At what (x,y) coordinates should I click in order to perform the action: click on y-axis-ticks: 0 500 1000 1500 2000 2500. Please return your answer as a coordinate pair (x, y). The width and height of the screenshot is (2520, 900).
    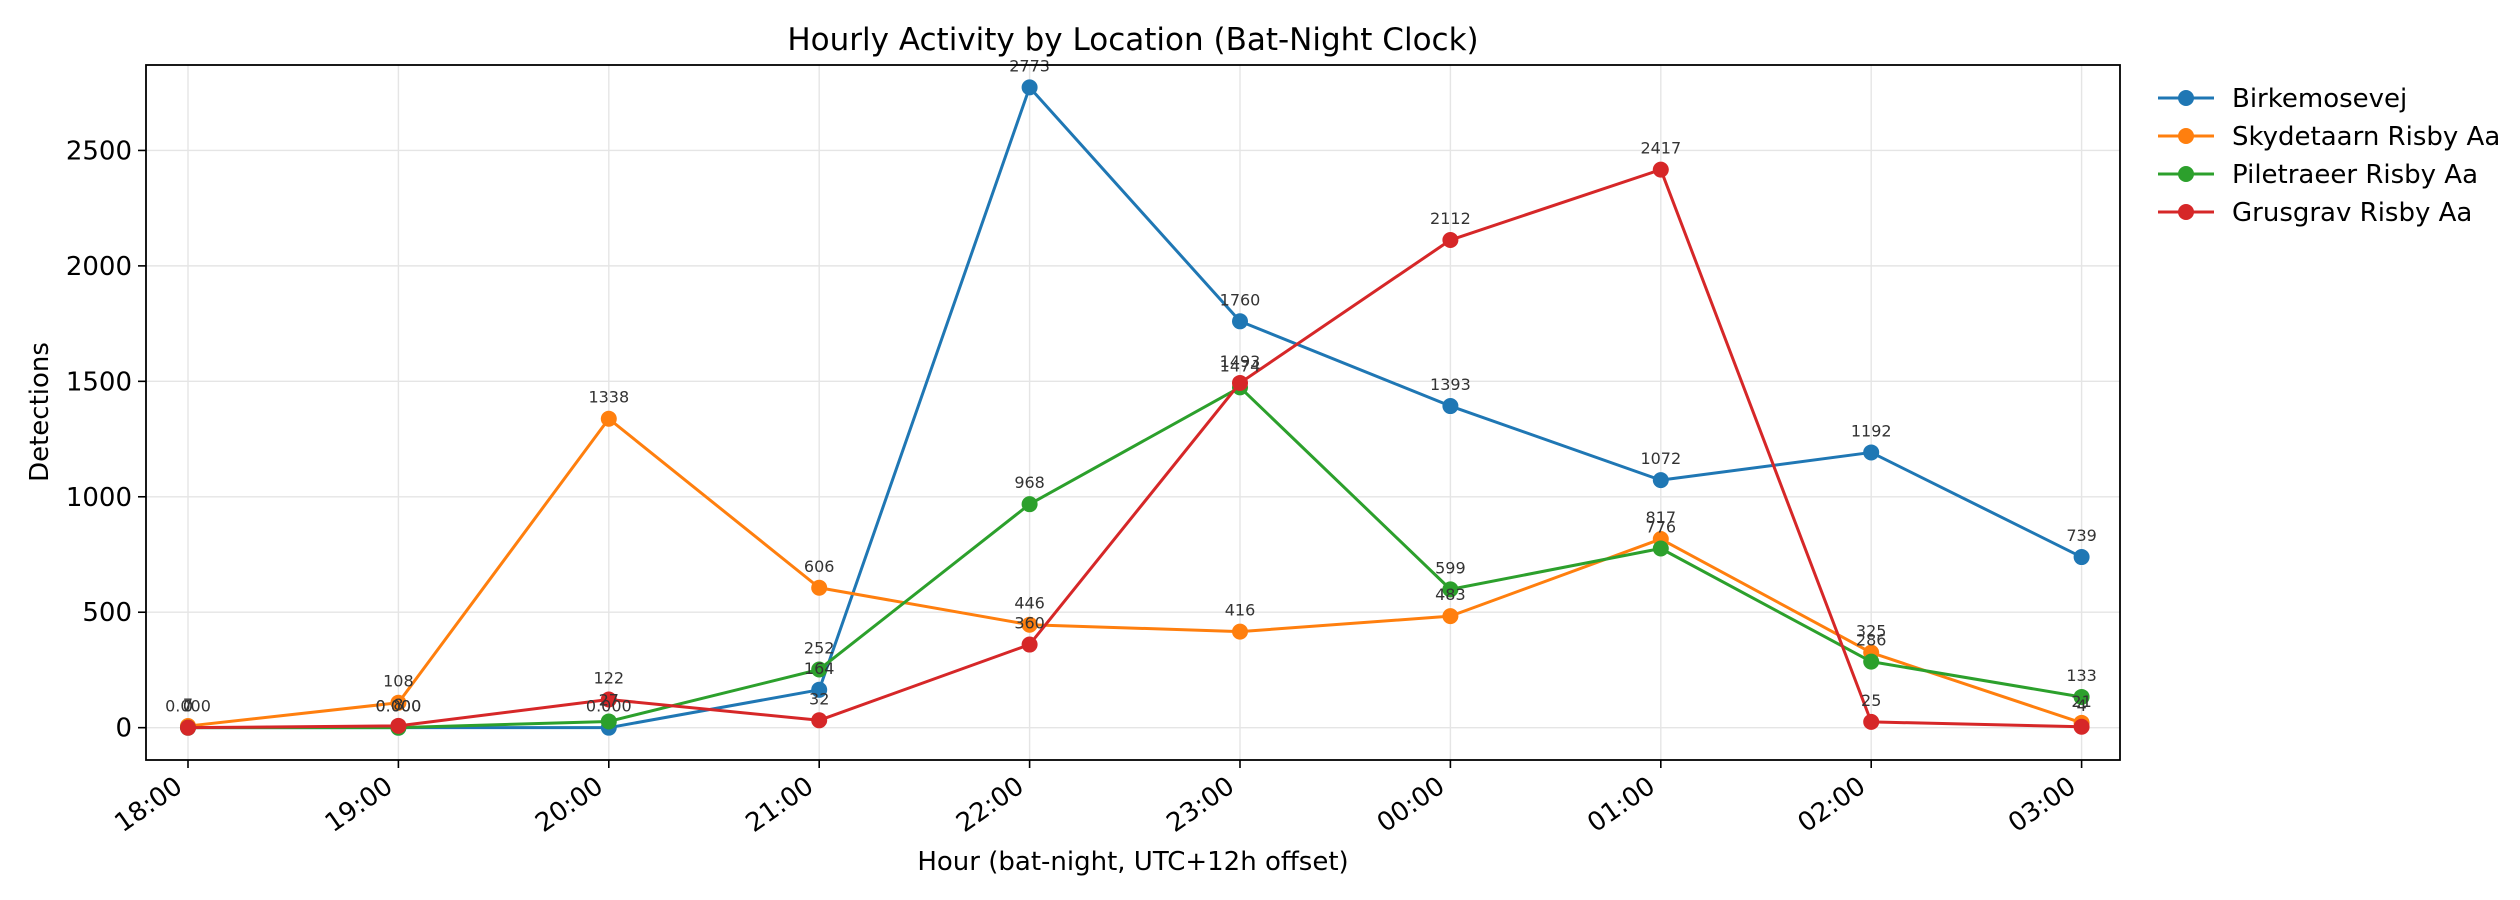
    Looking at the image, I should click on (106, 440).